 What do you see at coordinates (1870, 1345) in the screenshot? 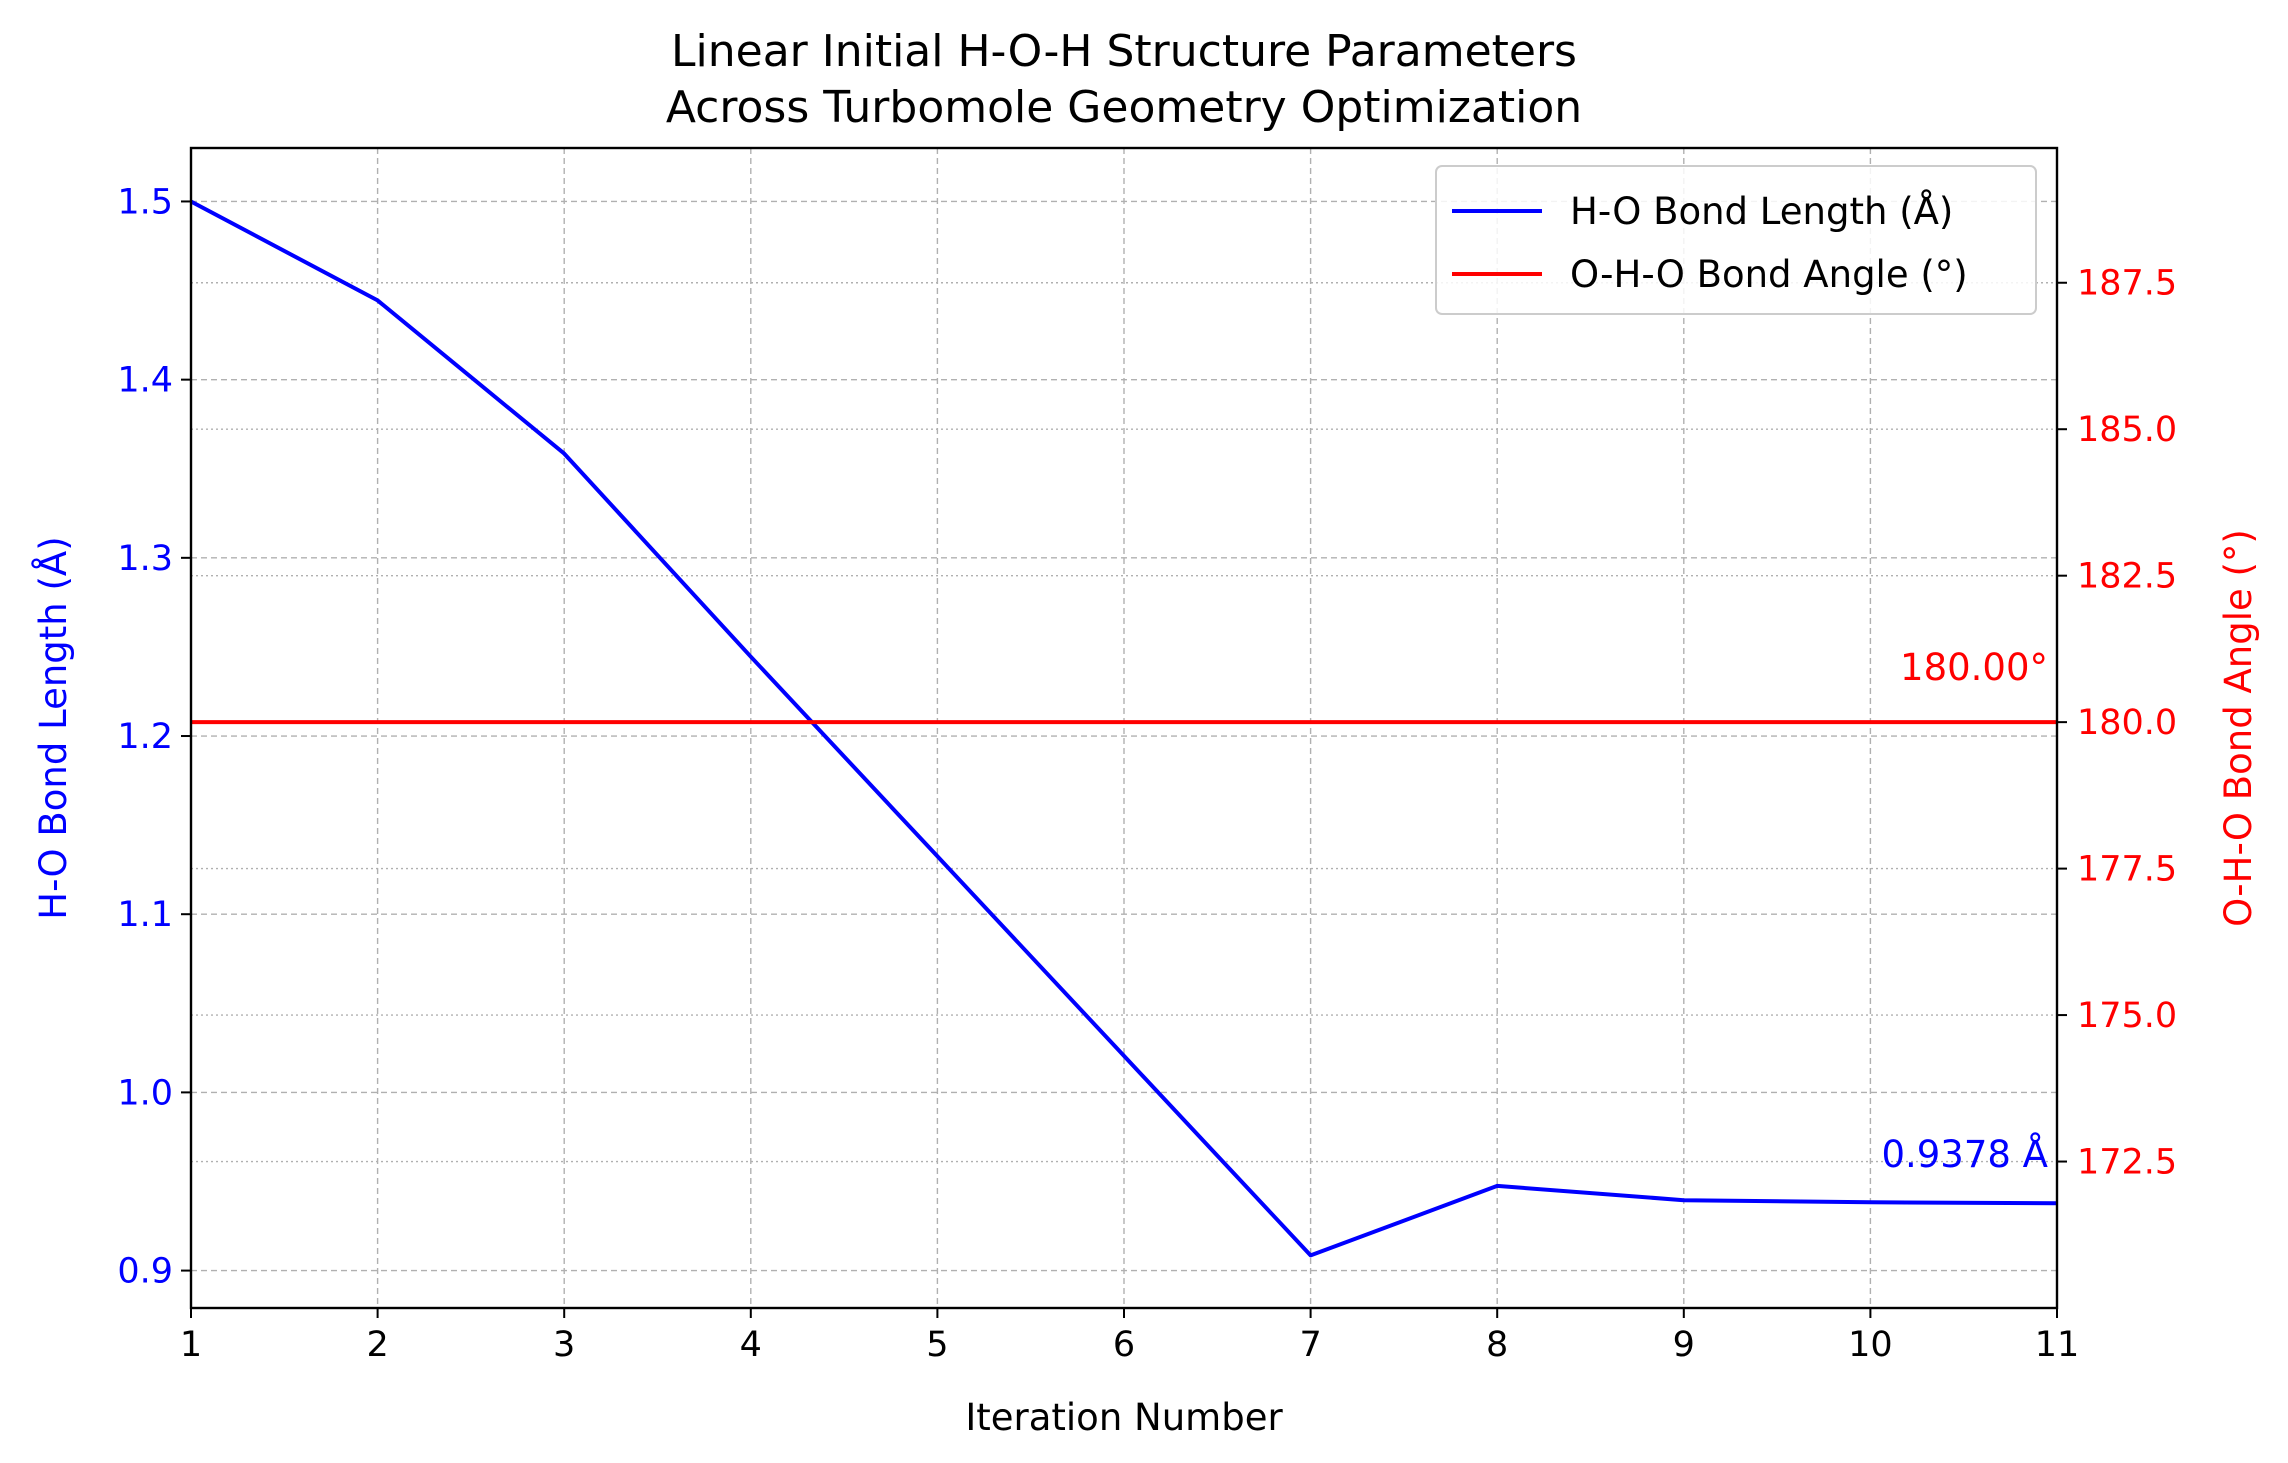
I see `x-tick-label: 10` at bounding box center [1870, 1345].